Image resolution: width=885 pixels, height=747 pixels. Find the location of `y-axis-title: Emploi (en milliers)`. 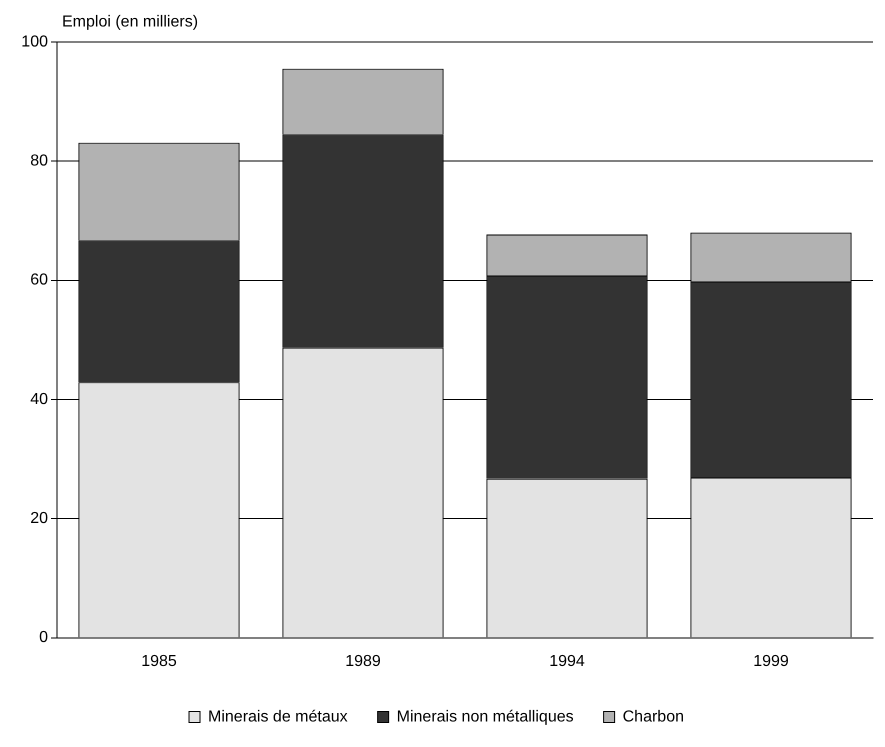

y-axis-title: Emploi (en milliers) is located at coordinates (130, 21).